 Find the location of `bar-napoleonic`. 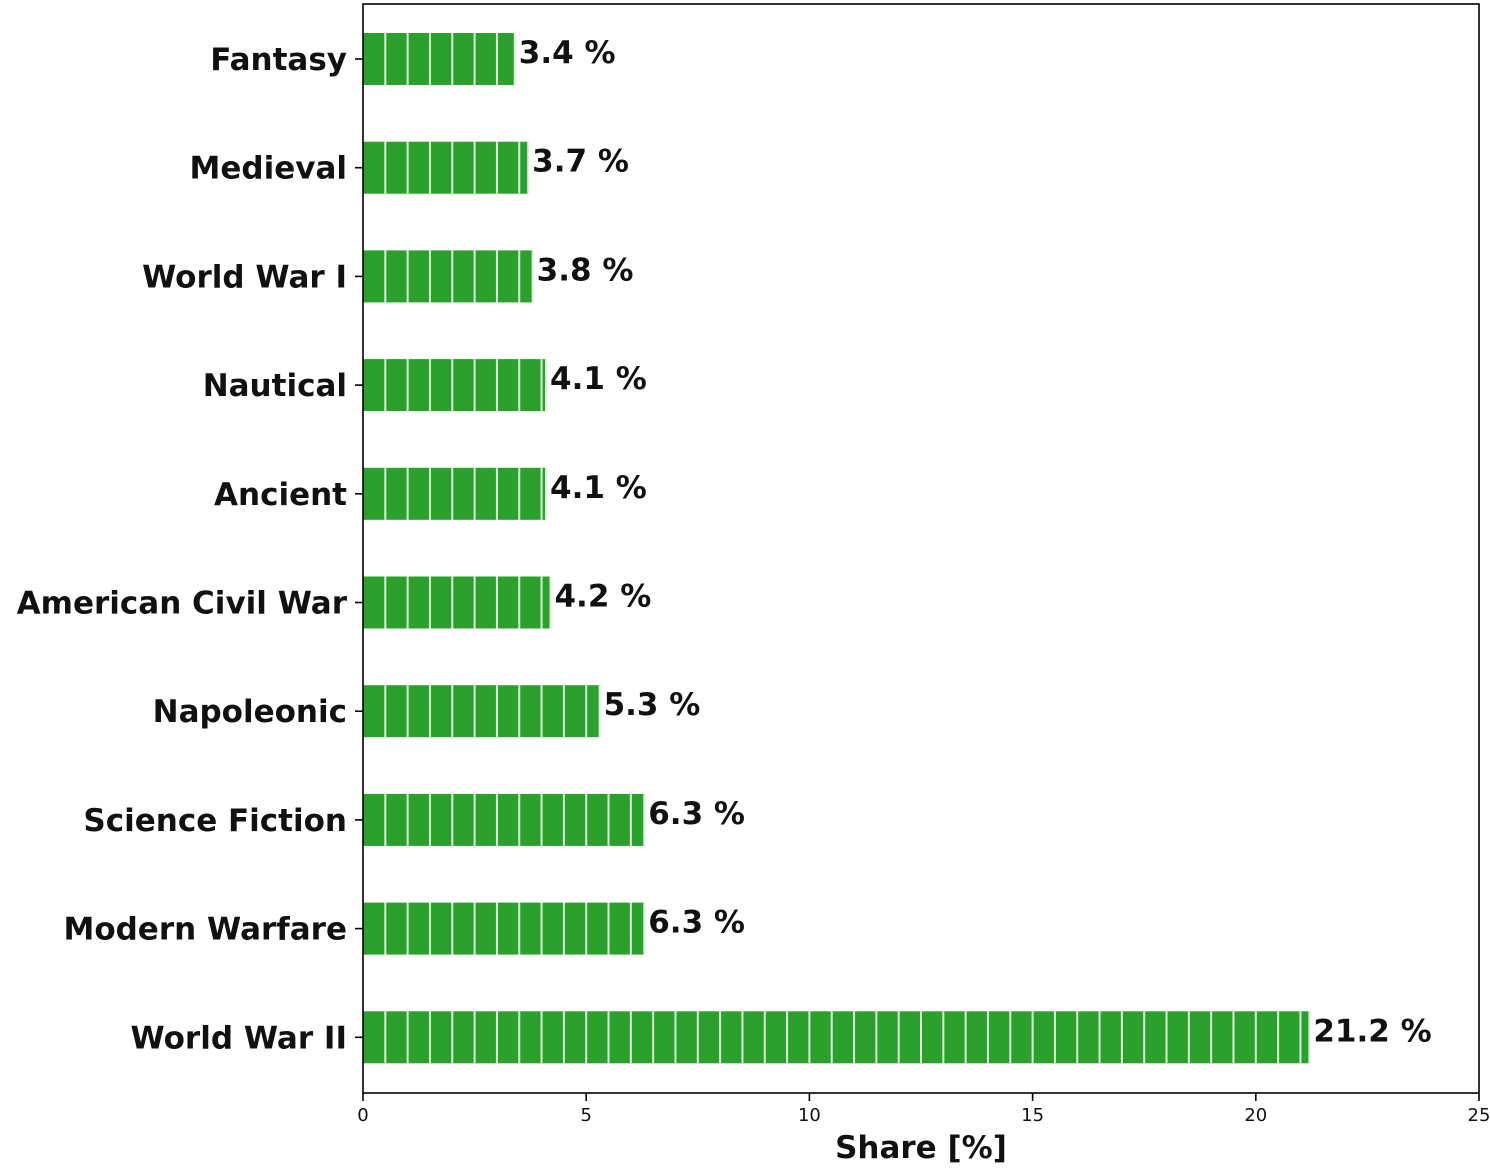

bar-napoleonic is located at coordinates (481, 711).